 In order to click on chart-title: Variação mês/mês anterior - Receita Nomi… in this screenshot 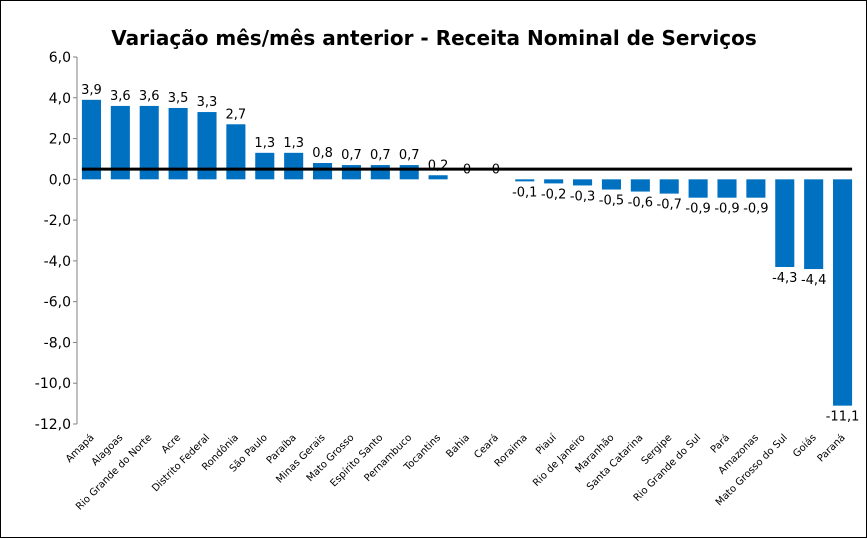, I will do `click(434, 38)`.